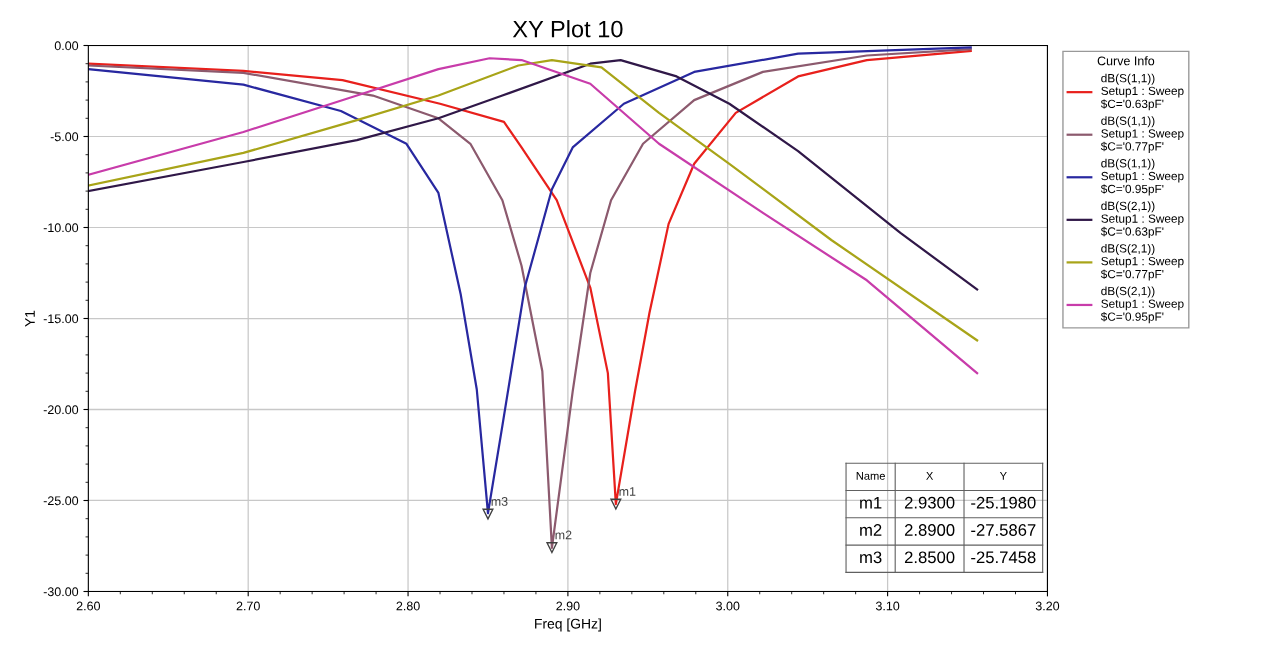 The height and width of the screenshot is (650, 1262). I want to click on chart-title: XY Plot 10, so click(567, 29).